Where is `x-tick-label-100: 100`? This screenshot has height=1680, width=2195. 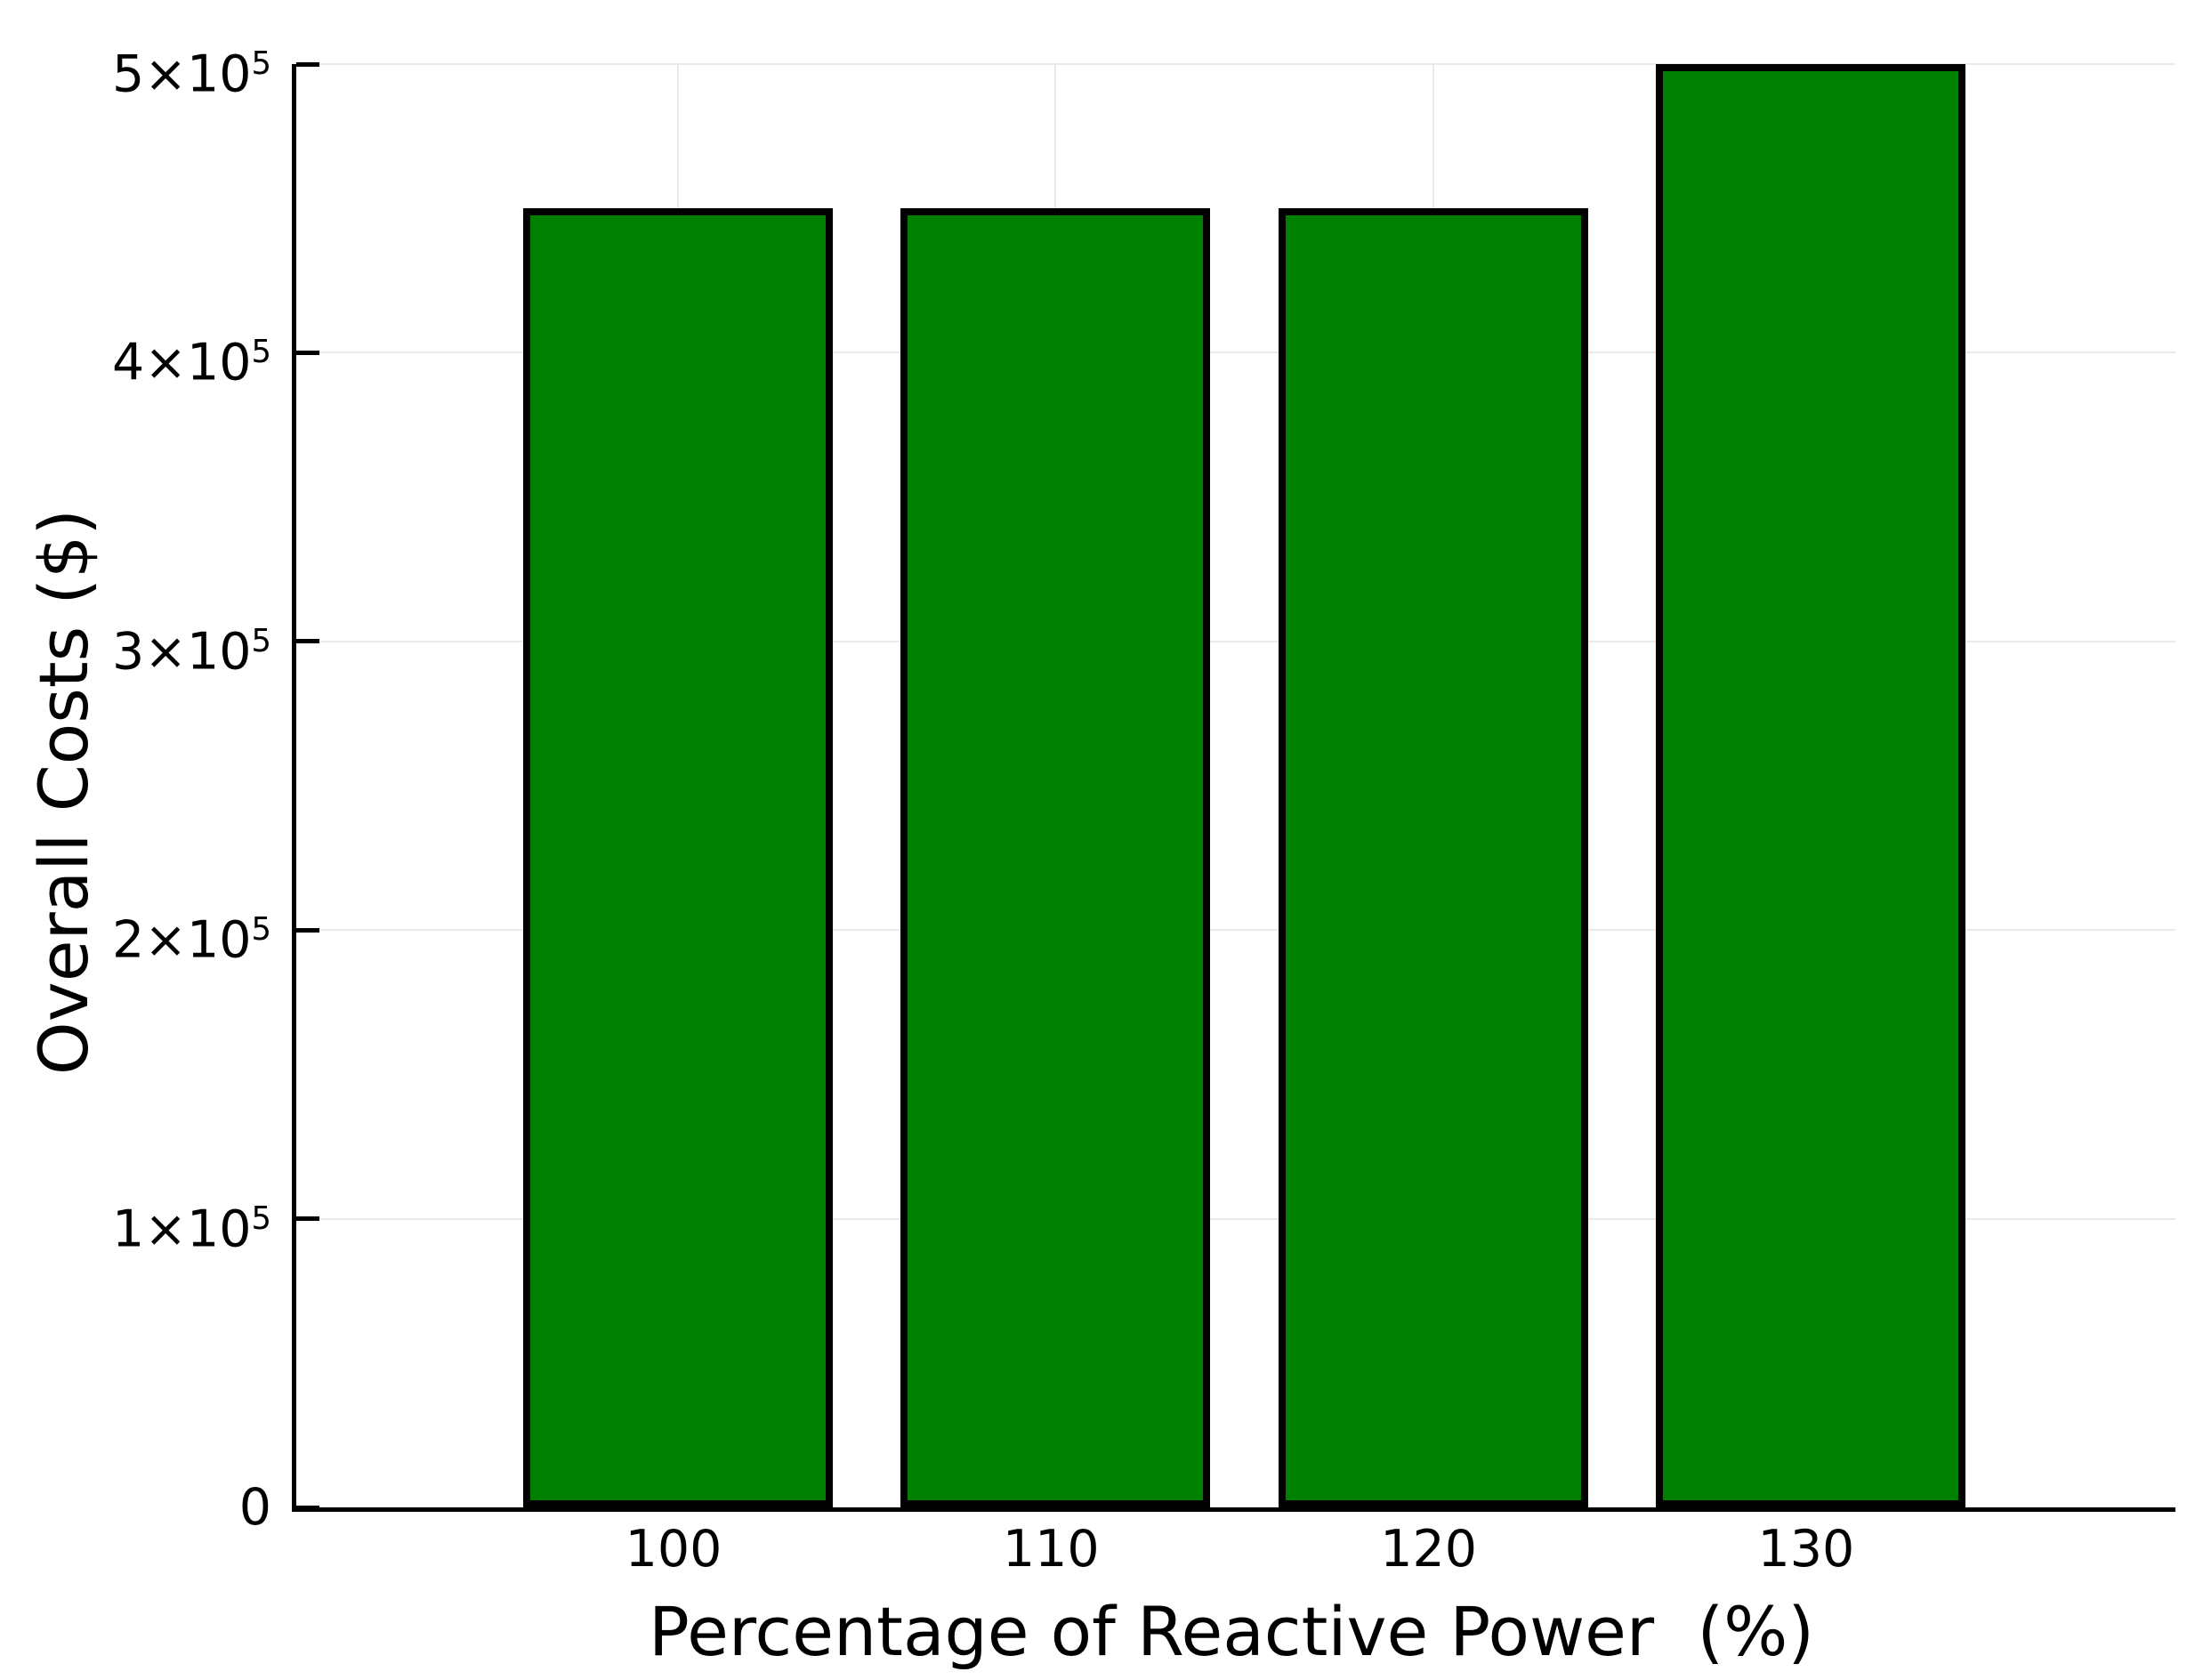
x-tick-label-100: 100 is located at coordinates (673, 1549).